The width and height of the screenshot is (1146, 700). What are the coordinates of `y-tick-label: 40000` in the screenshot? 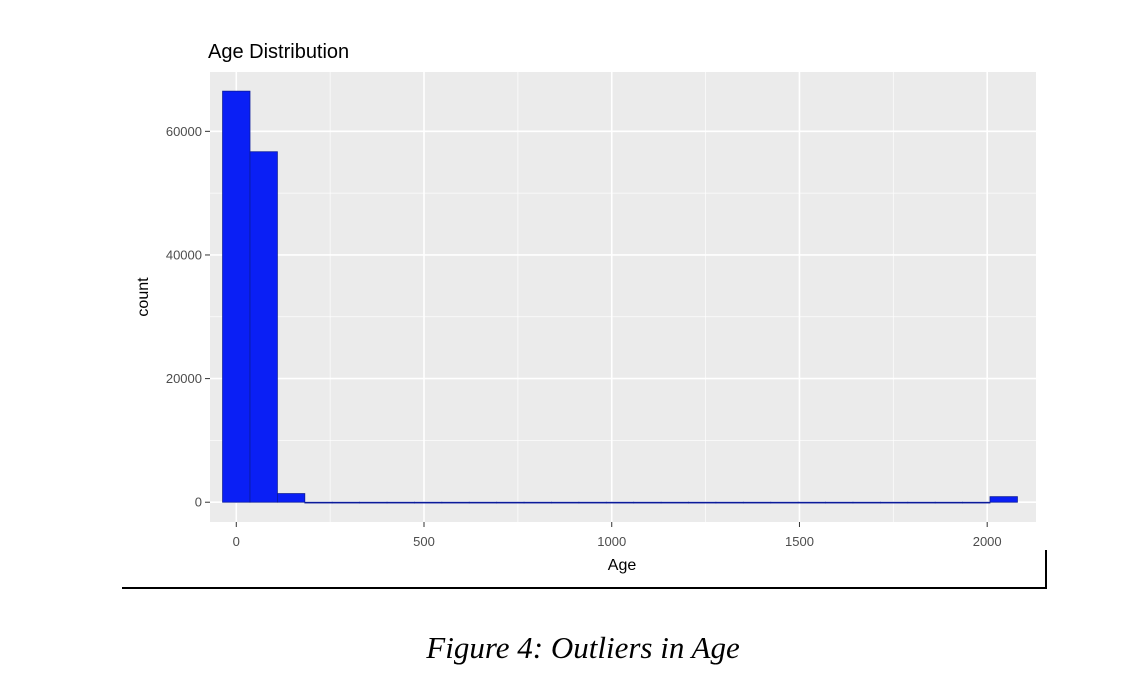 It's located at (184, 254).